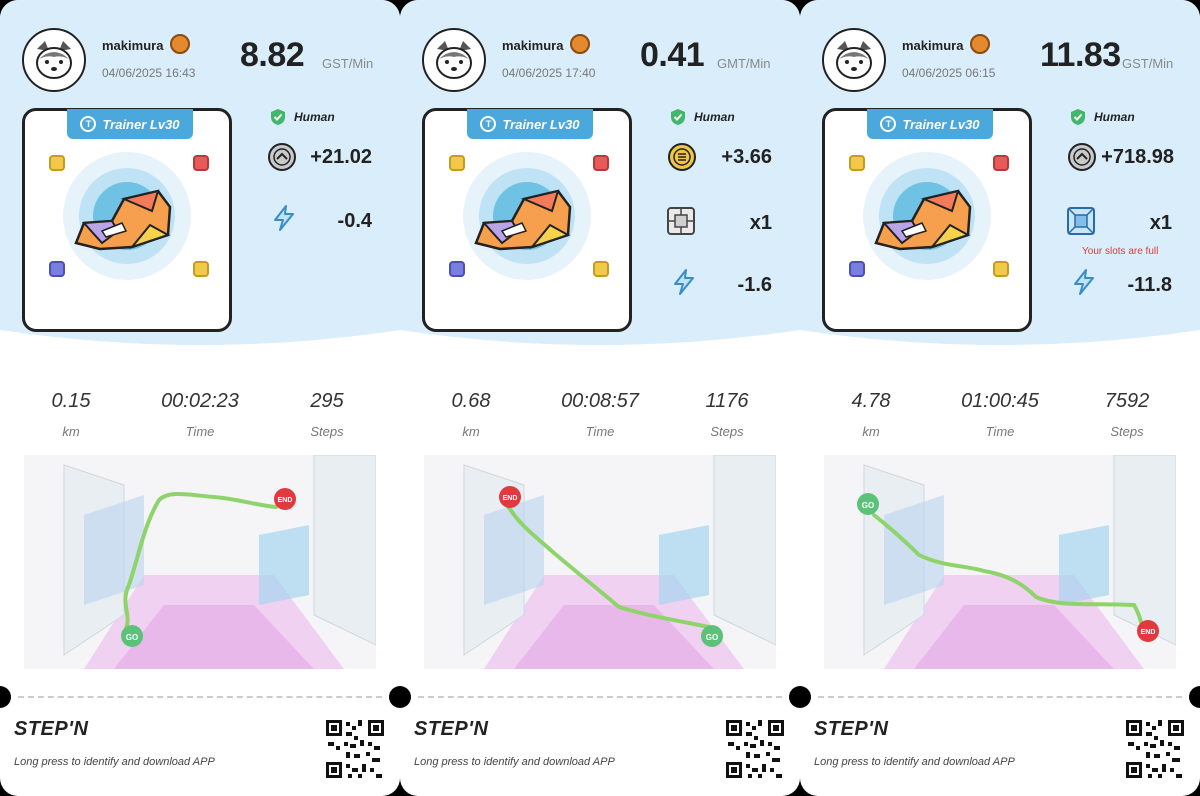 Image resolution: width=1200 pixels, height=796 pixels. I want to click on route-map: END GO, so click(600, 562).